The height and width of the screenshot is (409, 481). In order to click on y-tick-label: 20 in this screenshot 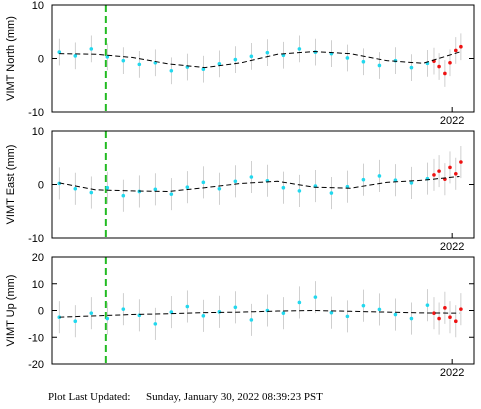, I will do `click(38, 258)`.